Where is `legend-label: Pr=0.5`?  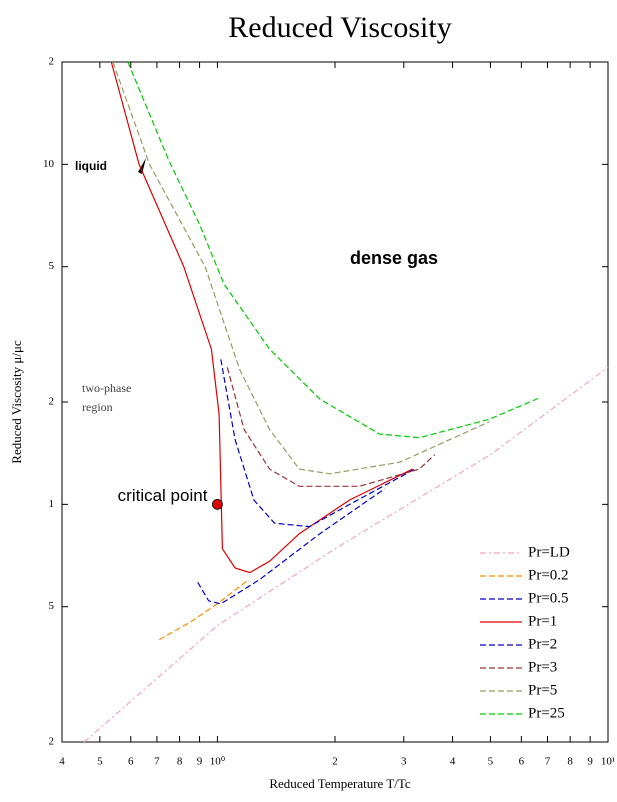
legend-label: Pr=0.5 is located at coordinates (548, 598).